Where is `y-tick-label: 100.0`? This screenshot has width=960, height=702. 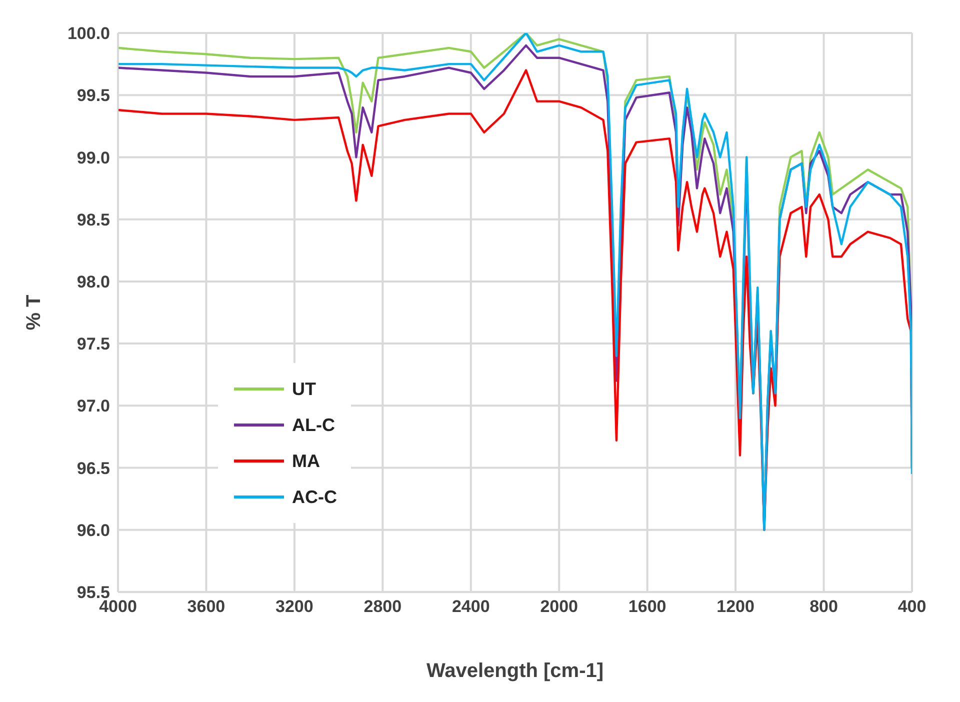 y-tick-label: 100.0 is located at coordinates (88, 34).